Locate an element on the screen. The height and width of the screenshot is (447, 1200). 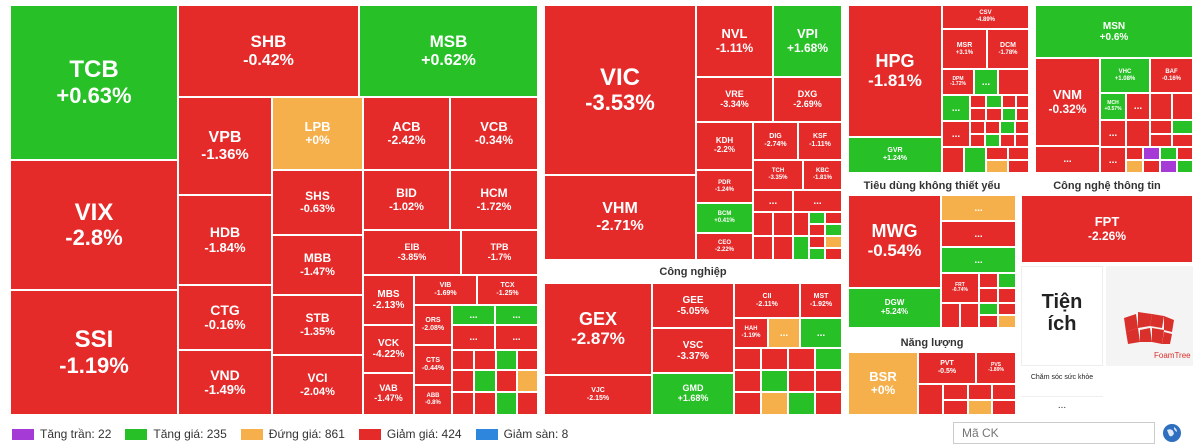
tile-HDB: HDB -1.84% is located at coordinates (225, 240).